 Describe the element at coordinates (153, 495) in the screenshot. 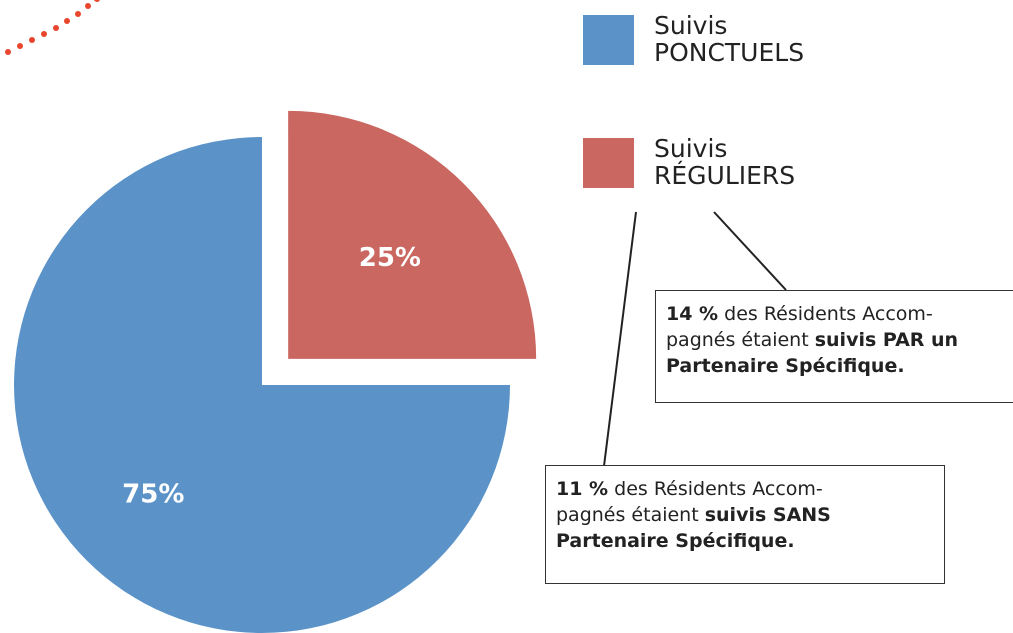

I see `slice-label: 75%` at that location.